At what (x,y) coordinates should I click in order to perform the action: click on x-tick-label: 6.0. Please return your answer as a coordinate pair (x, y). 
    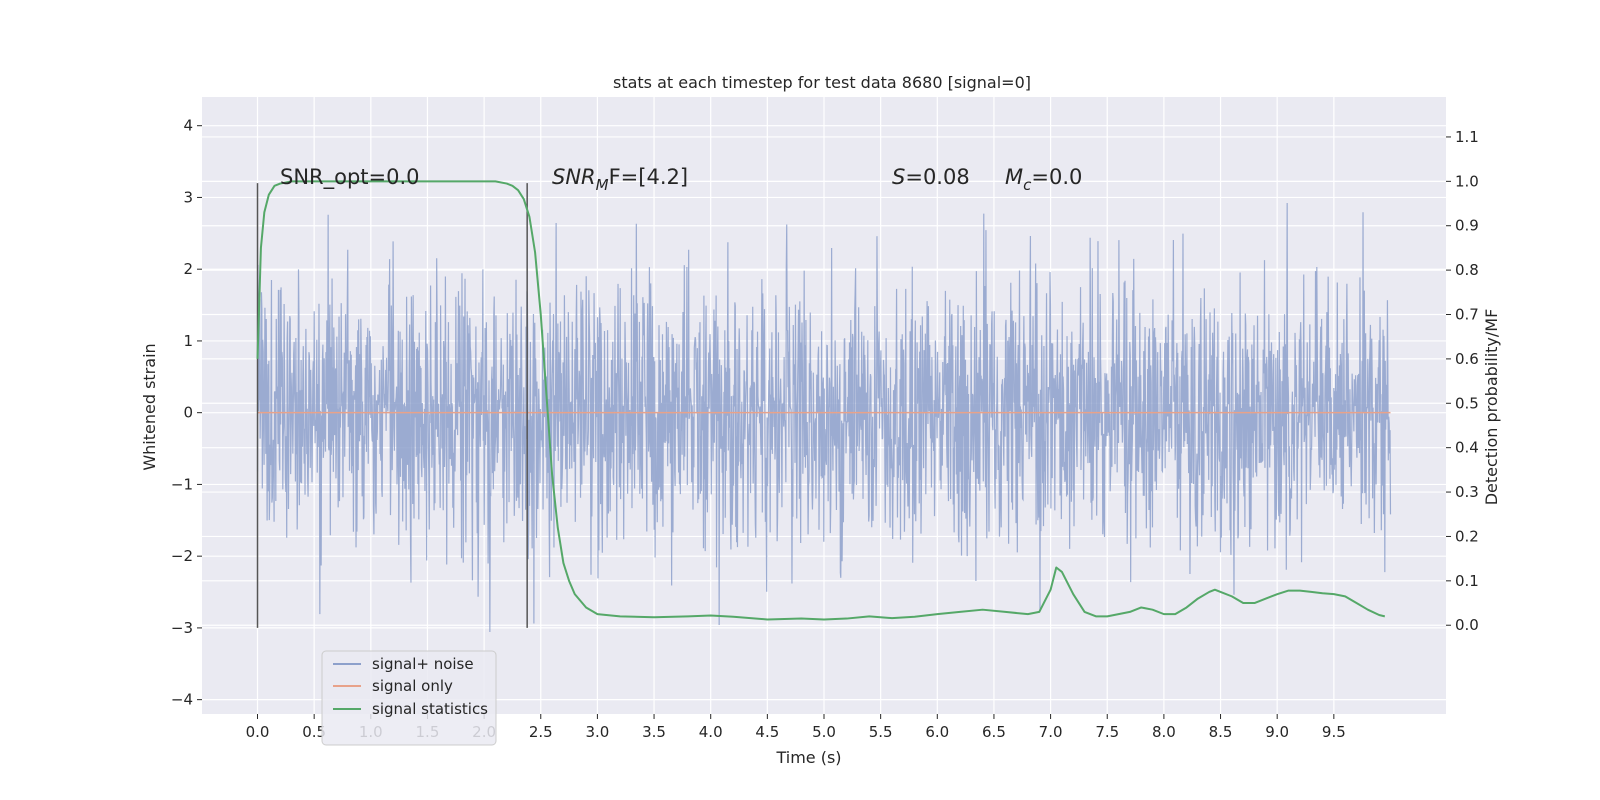
    Looking at the image, I should click on (937, 732).